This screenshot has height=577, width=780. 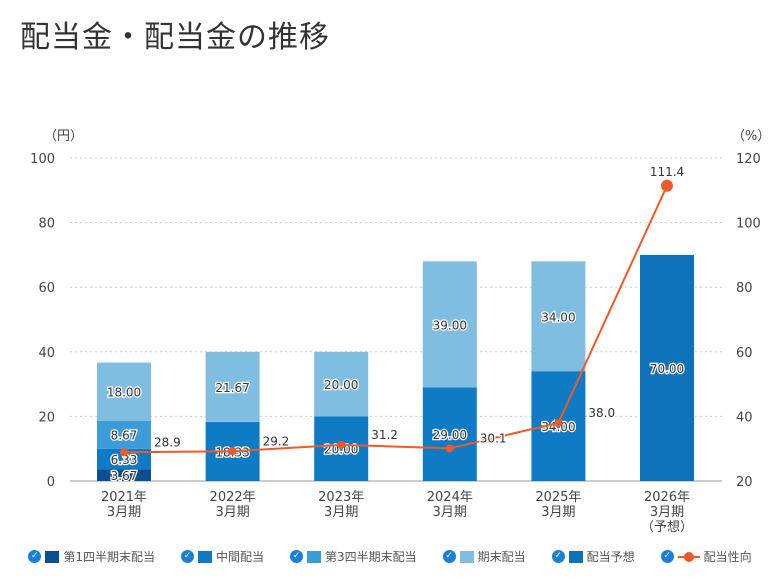 I want to click on bar-data-label: 8.67, so click(x=124, y=436).